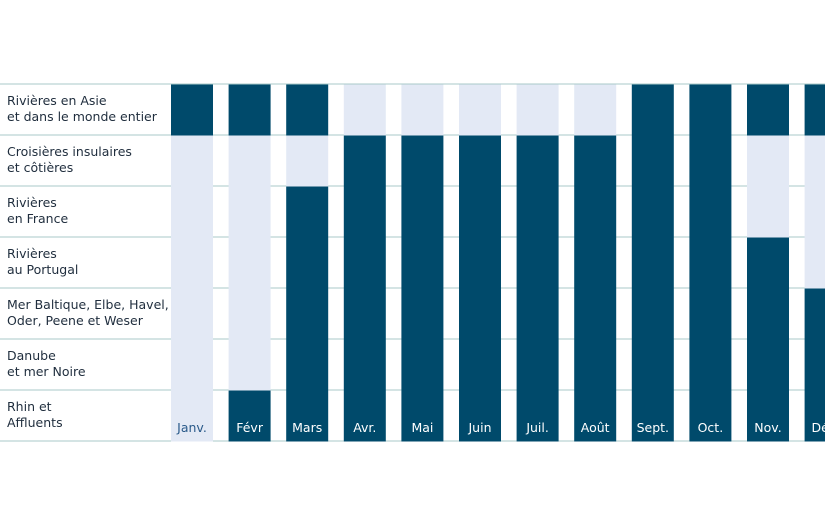 The height and width of the screenshot is (515, 825). Describe the element at coordinates (250, 427) in the screenshot. I see `month-label: Févr` at that location.